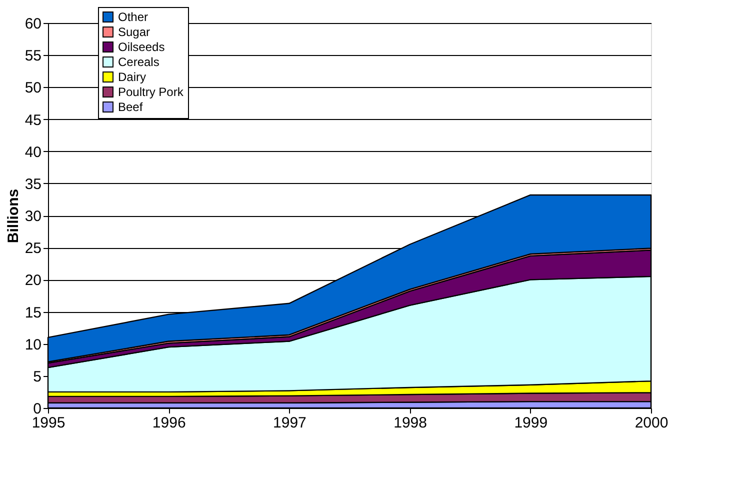 This screenshot has height=501, width=738. Describe the element at coordinates (13, 216) in the screenshot. I see `y-axis-title: Billions` at that location.